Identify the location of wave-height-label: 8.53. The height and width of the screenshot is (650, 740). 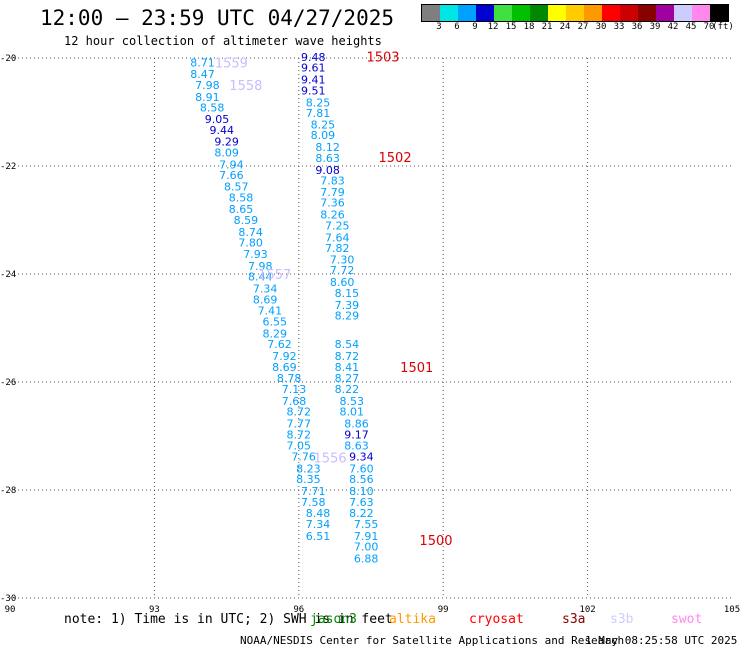
(351, 401).